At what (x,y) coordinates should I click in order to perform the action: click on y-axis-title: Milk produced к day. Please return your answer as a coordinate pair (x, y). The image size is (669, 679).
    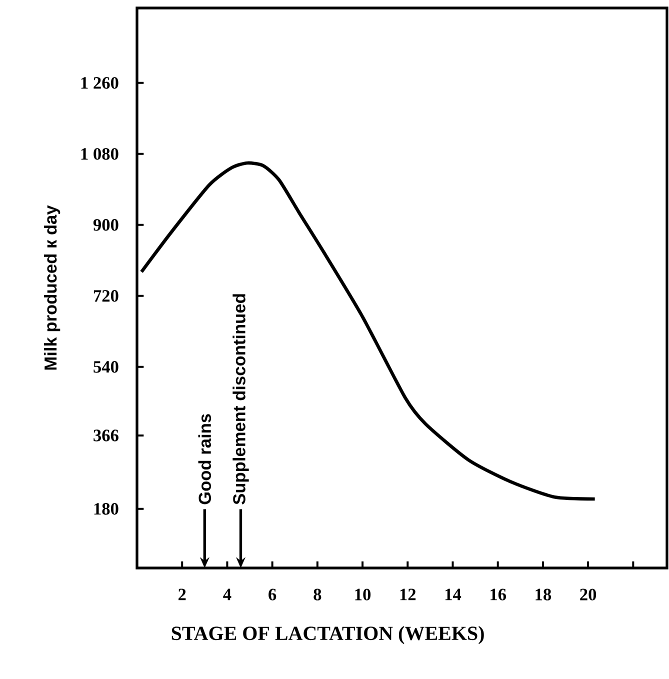
    Looking at the image, I should click on (52, 287).